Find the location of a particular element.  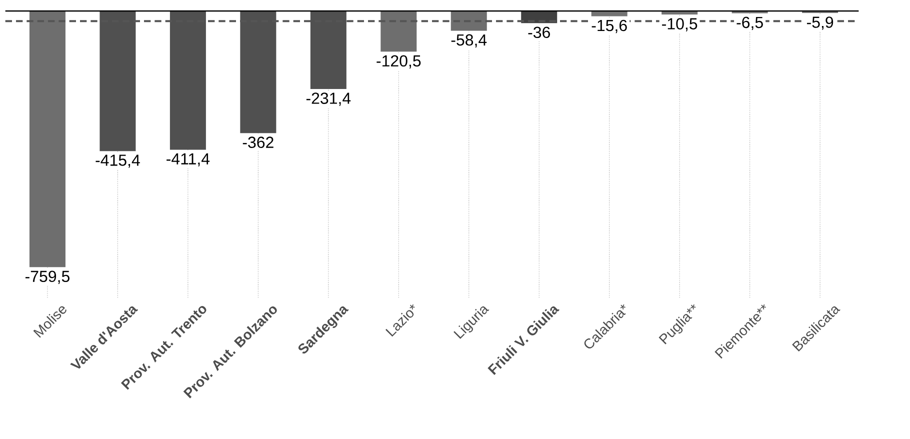

data-label: -58,4 is located at coordinates (469, 41).